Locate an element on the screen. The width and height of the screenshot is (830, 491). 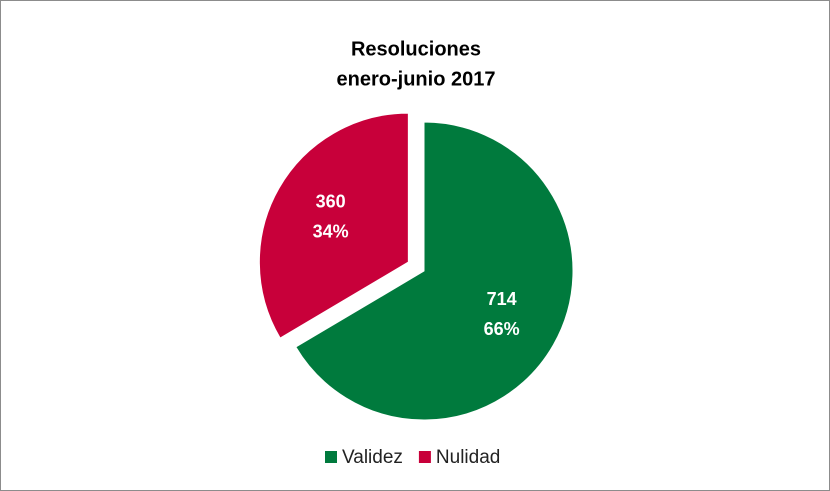
chart-title: Resoluciones is located at coordinates (416, 49).